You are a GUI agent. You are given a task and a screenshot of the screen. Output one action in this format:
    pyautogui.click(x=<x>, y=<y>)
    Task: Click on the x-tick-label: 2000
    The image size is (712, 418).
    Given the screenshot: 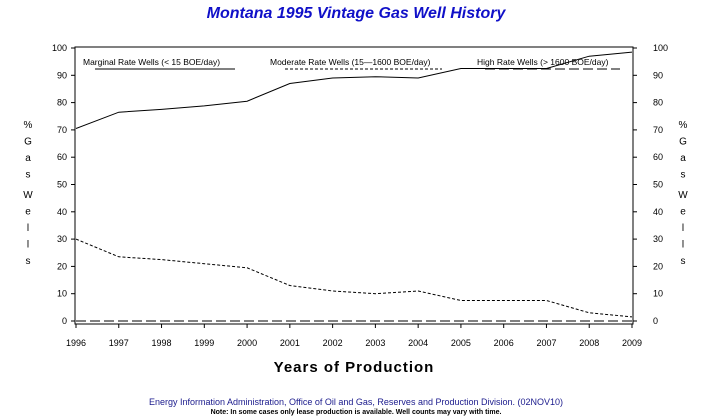 What is the action you would take?
    pyautogui.click(x=247, y=343)
    